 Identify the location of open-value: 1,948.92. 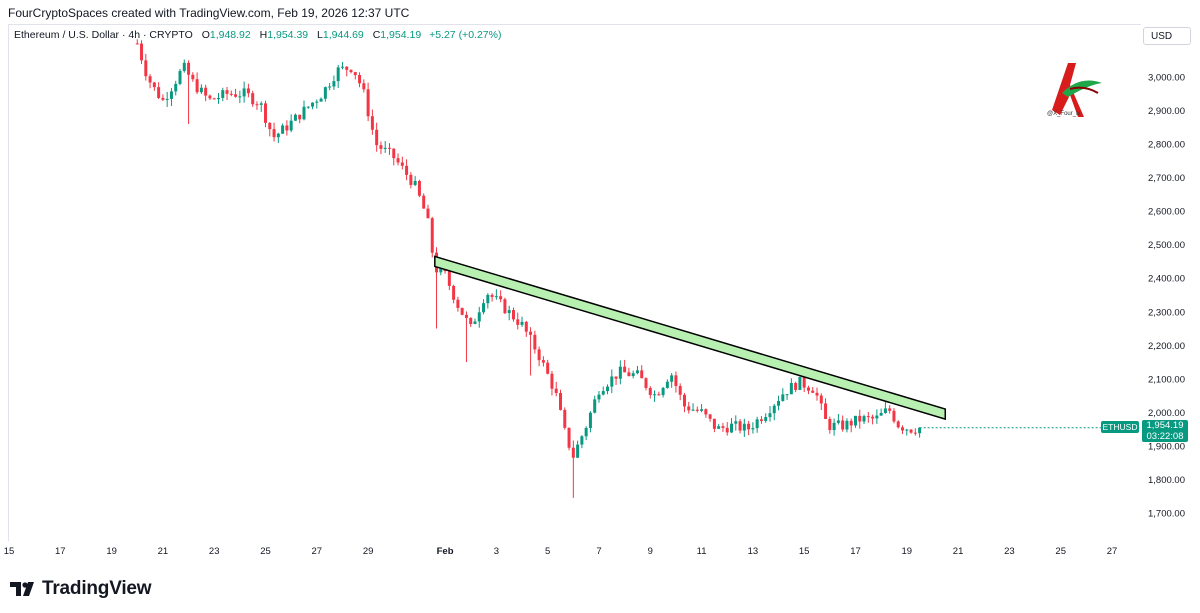
(230, 35).